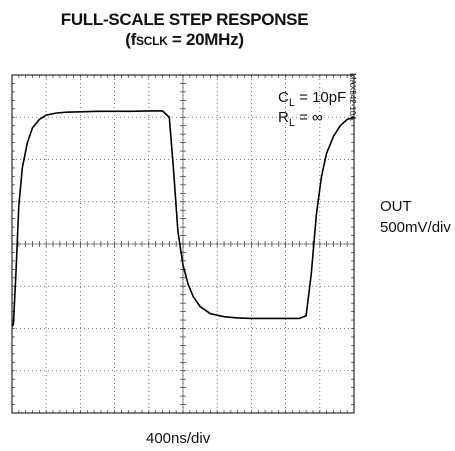  What do you see at coordinates (396, 206) in the screenshot?
I see `y-label-line1: OUT` at bounding box center [396, 206].